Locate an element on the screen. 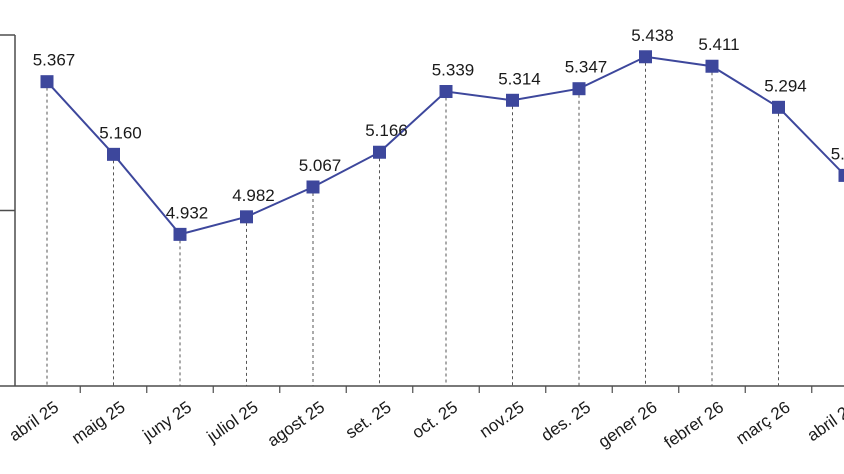 This screenshot has width=844, height=474. x-tick-label: juny 25 is located at coordinates (167, 422).